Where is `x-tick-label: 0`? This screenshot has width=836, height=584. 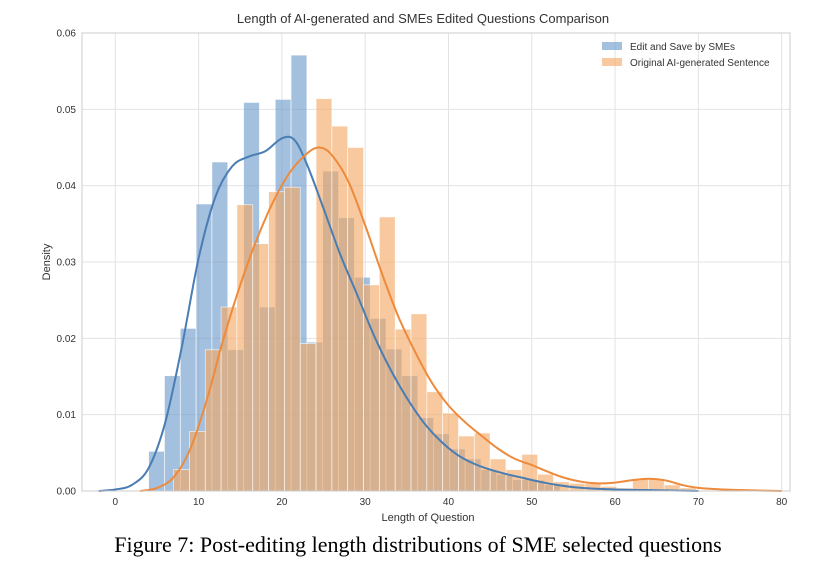
x-tick-label: 0 is located at coordinates (116, 502).